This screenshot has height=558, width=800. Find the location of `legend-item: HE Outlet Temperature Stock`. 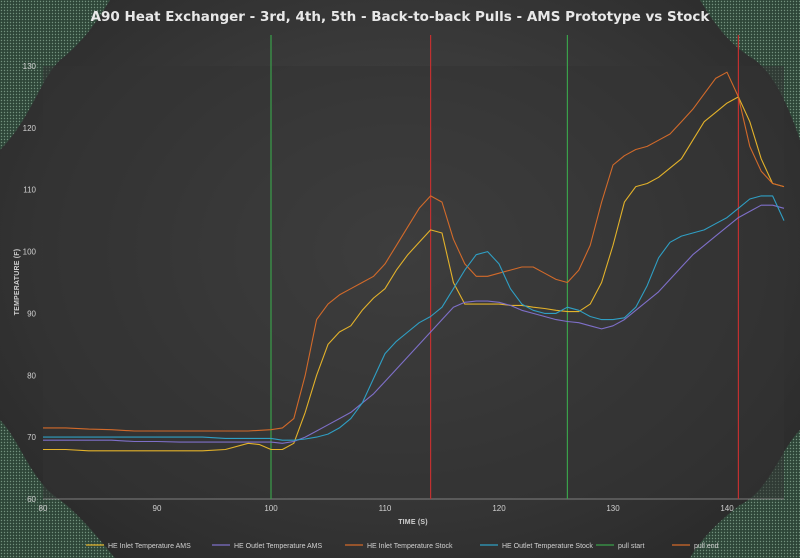

legend-item: HE Outlet Temperature Stock is located at coordinates (547, 546).